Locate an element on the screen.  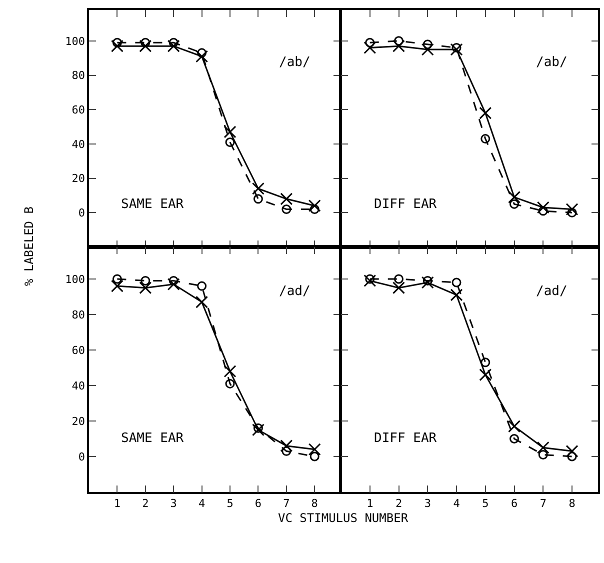
y-axis-title: % LABELED B is located at coordinates (29, 246).